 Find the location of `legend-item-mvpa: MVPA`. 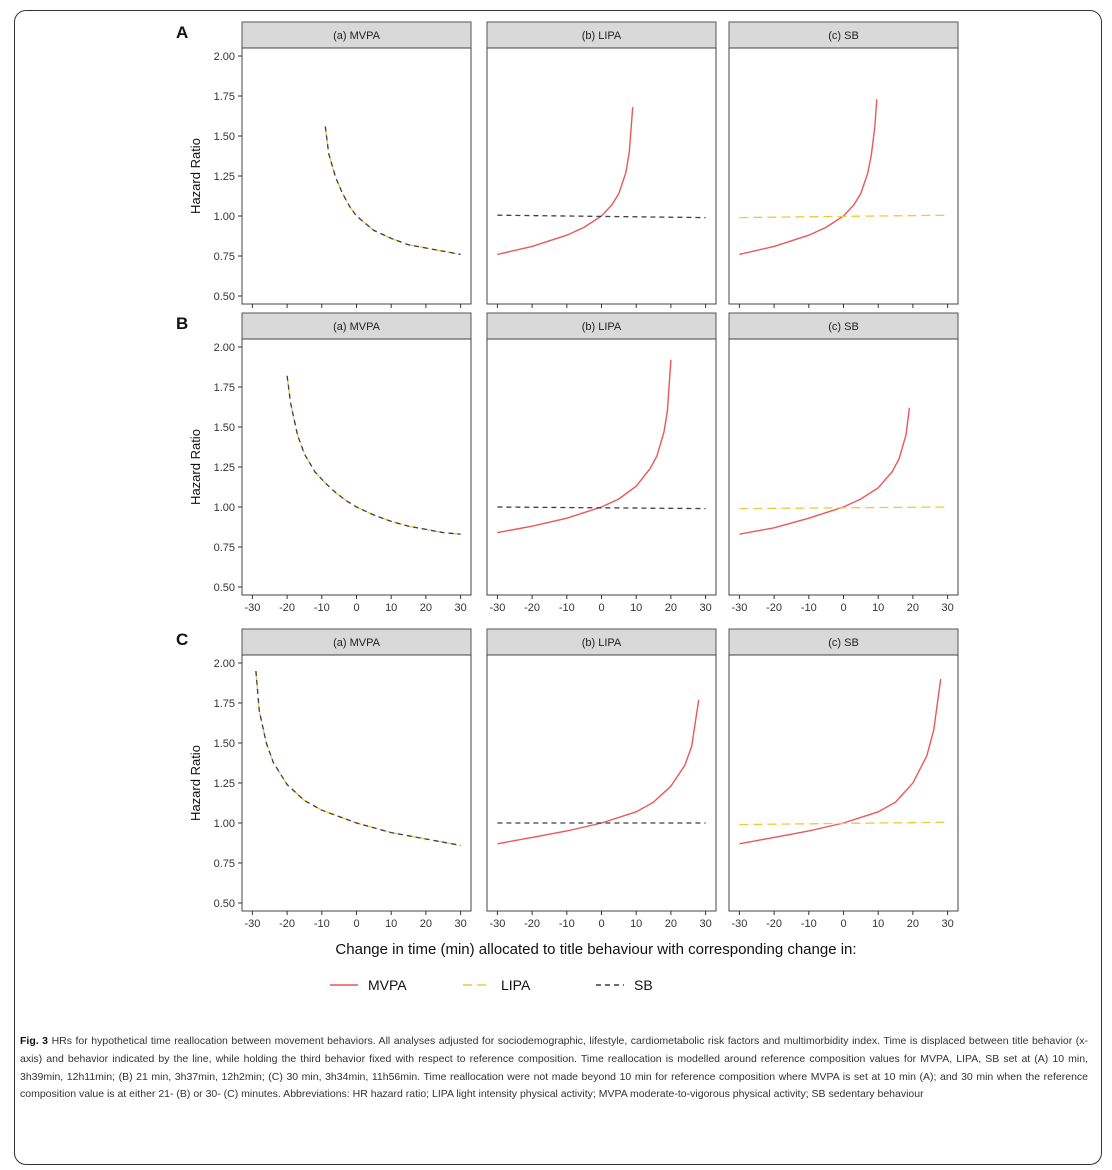

legend-item-mvpa: MVPA is located at coordinates (368, 985).